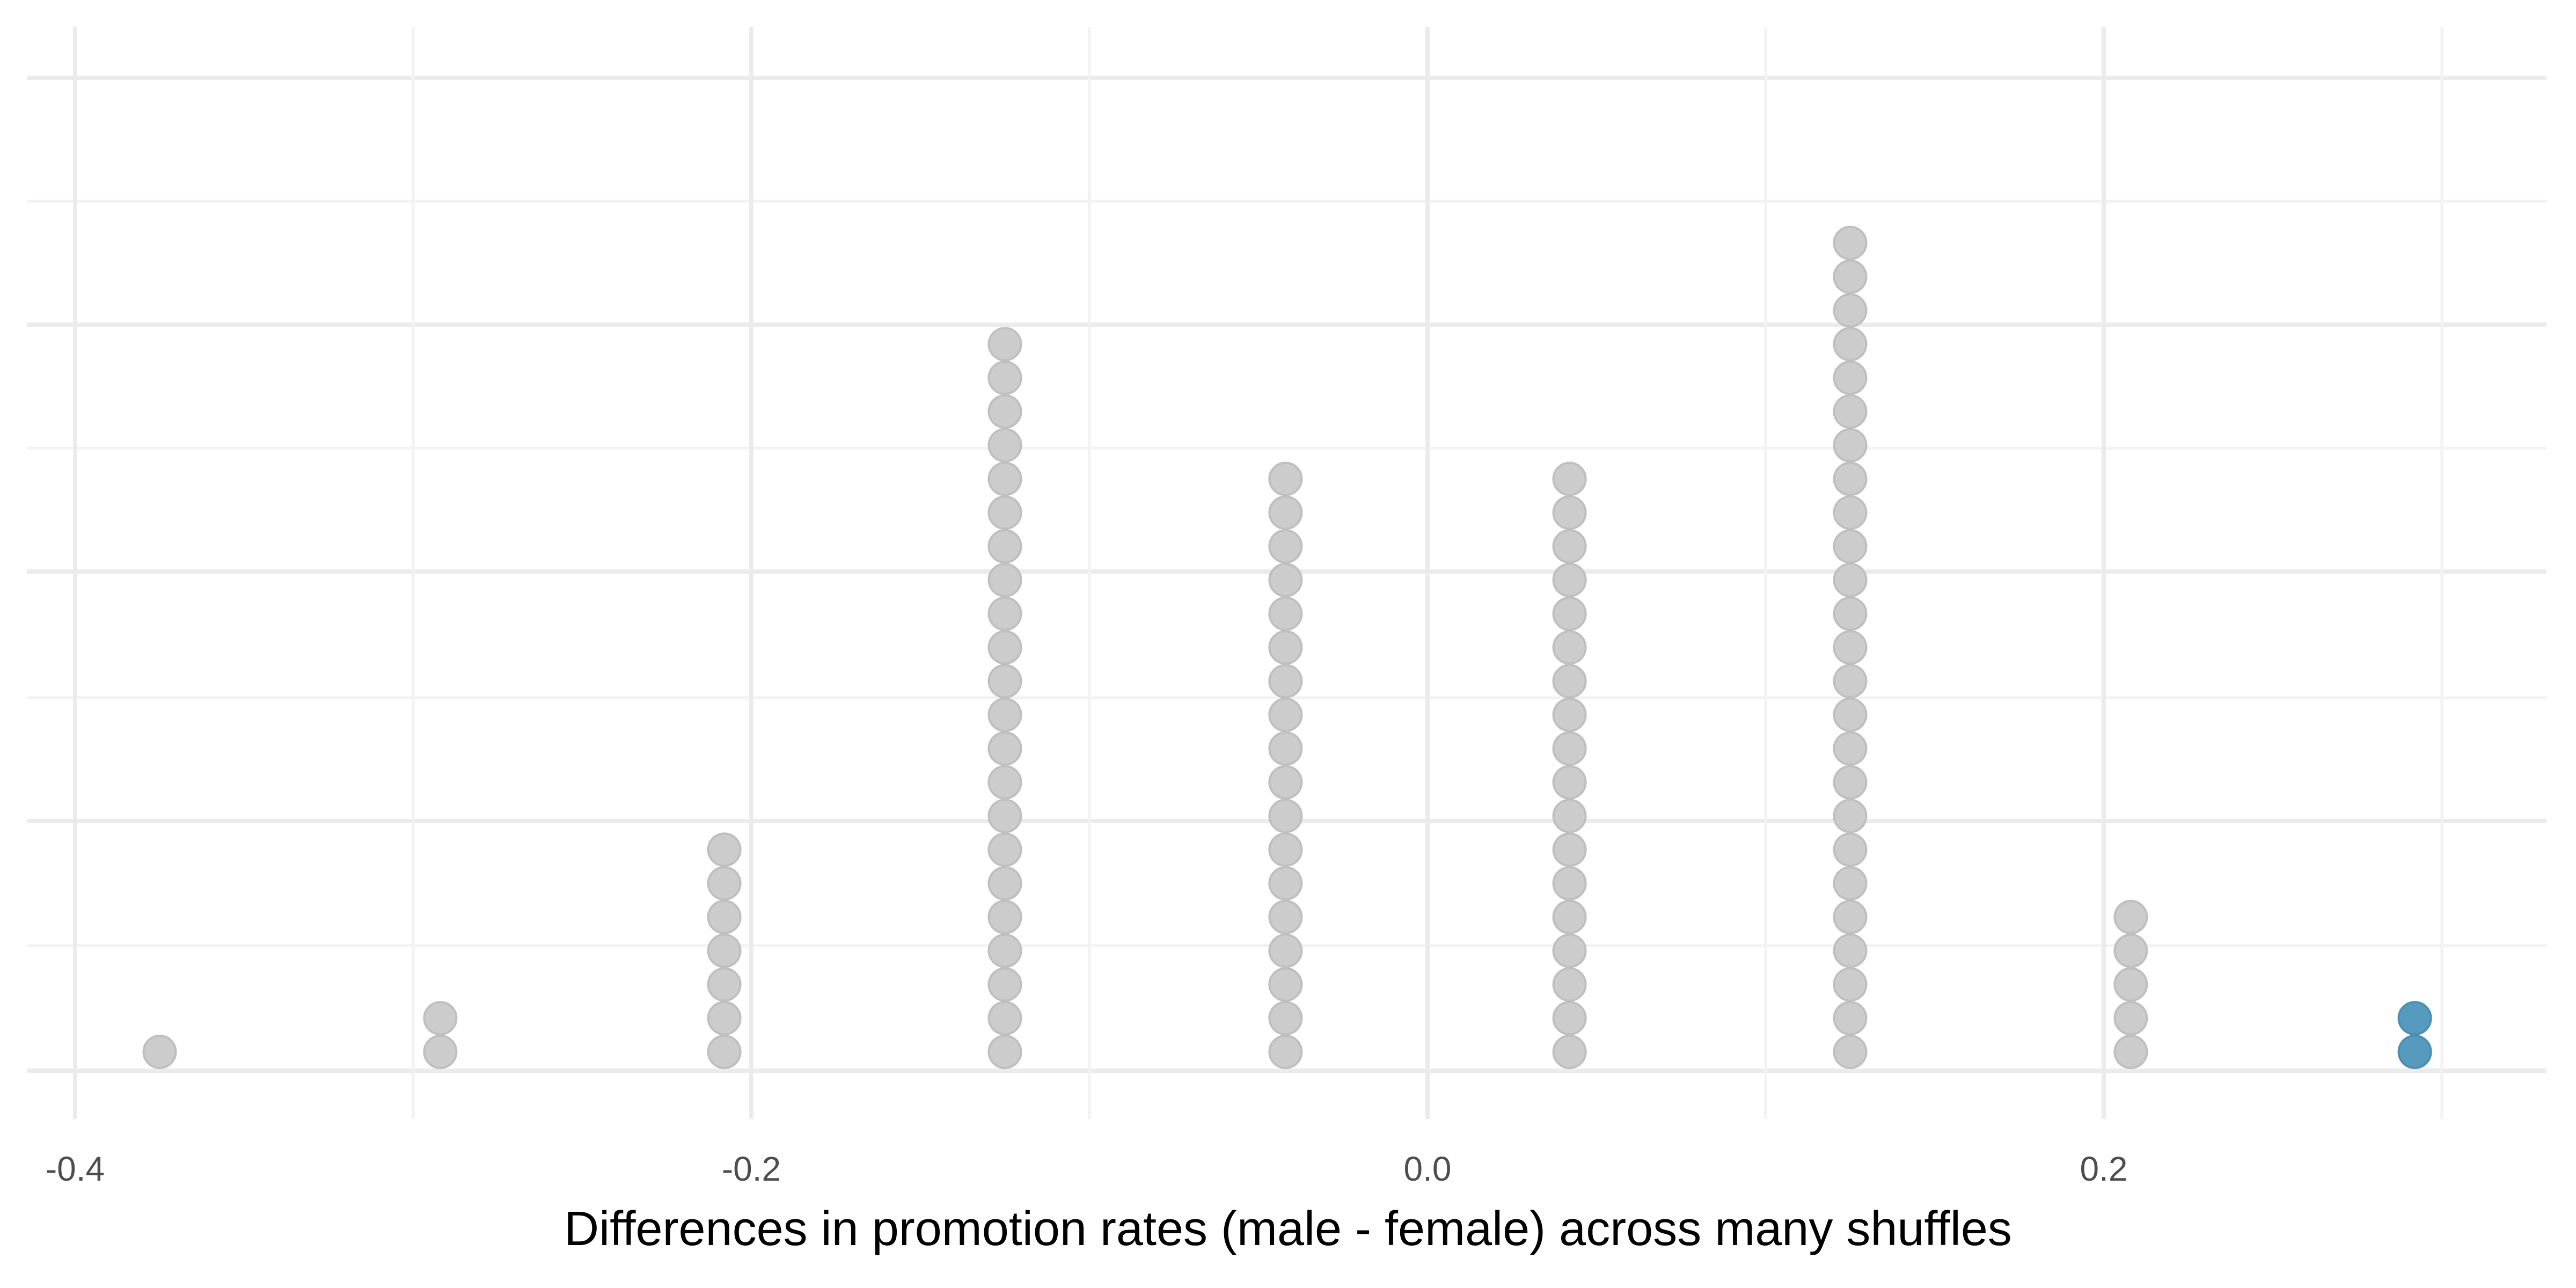 This screenshot has height=1288, width=2576. What do you see at coordinates (1087, 1169) in the screenshot?
I see `x-tick-labels: -0.4 -0.2 0.0 0.2` at bounding box center [1087, 1169].